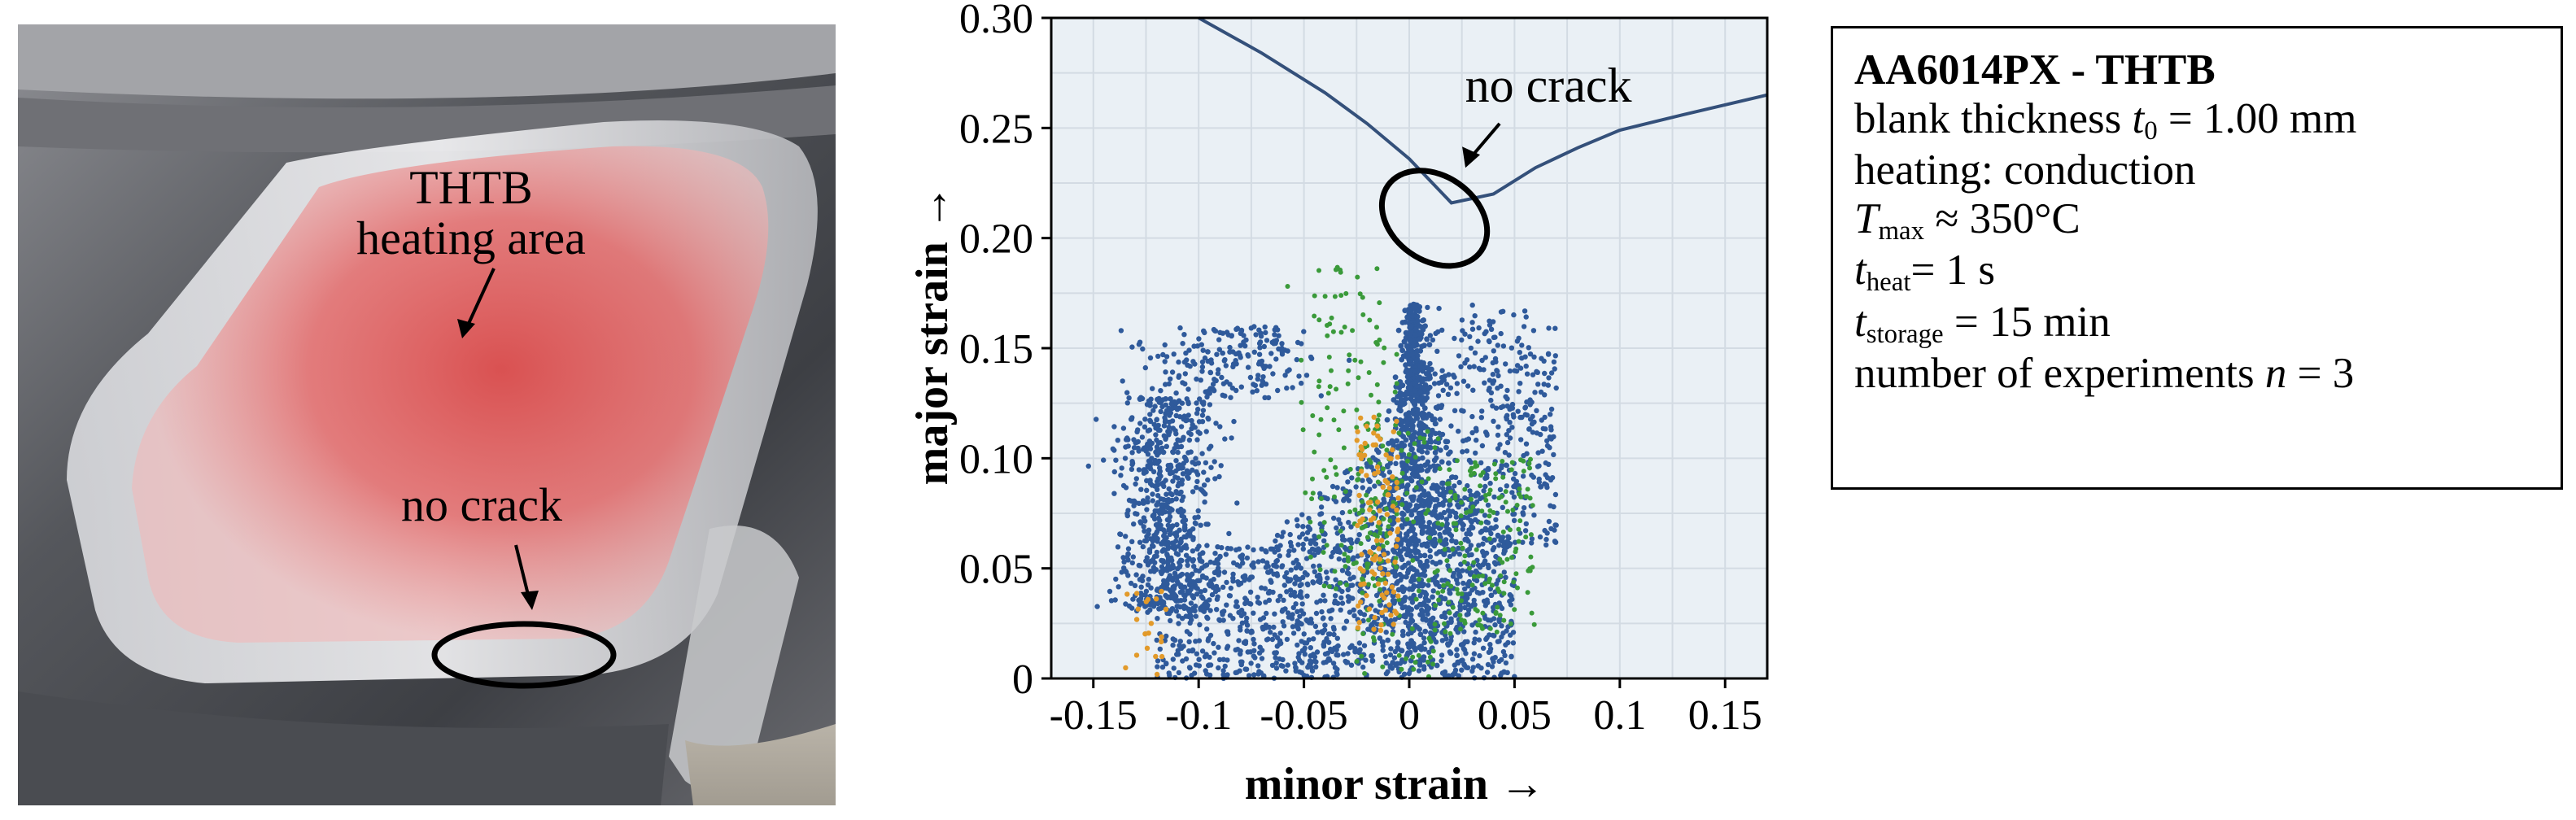  What do you see at coordinates (1471, 157) in the screenshot?
I see `chart-crack-arrow-head` at bounding box center [1471, 157].